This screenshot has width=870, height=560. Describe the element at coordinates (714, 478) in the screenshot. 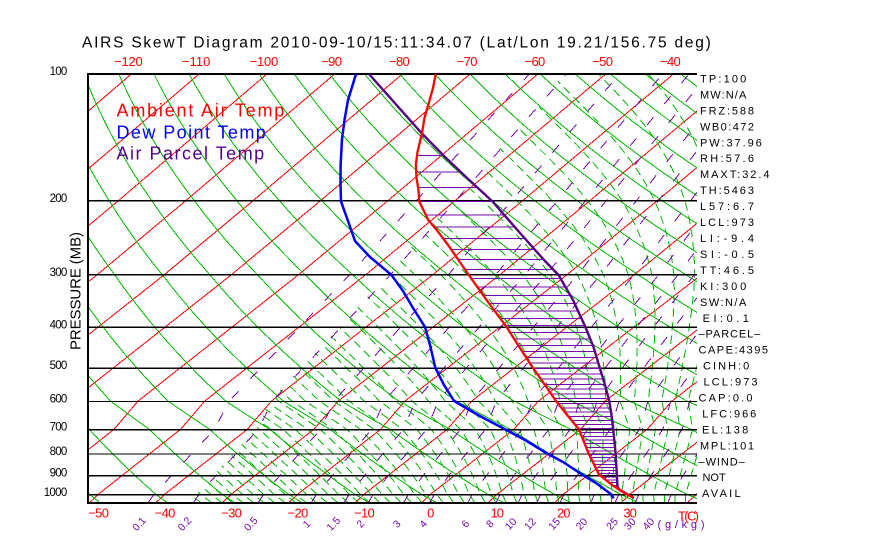

I see `svg-text: NOT` at that location.